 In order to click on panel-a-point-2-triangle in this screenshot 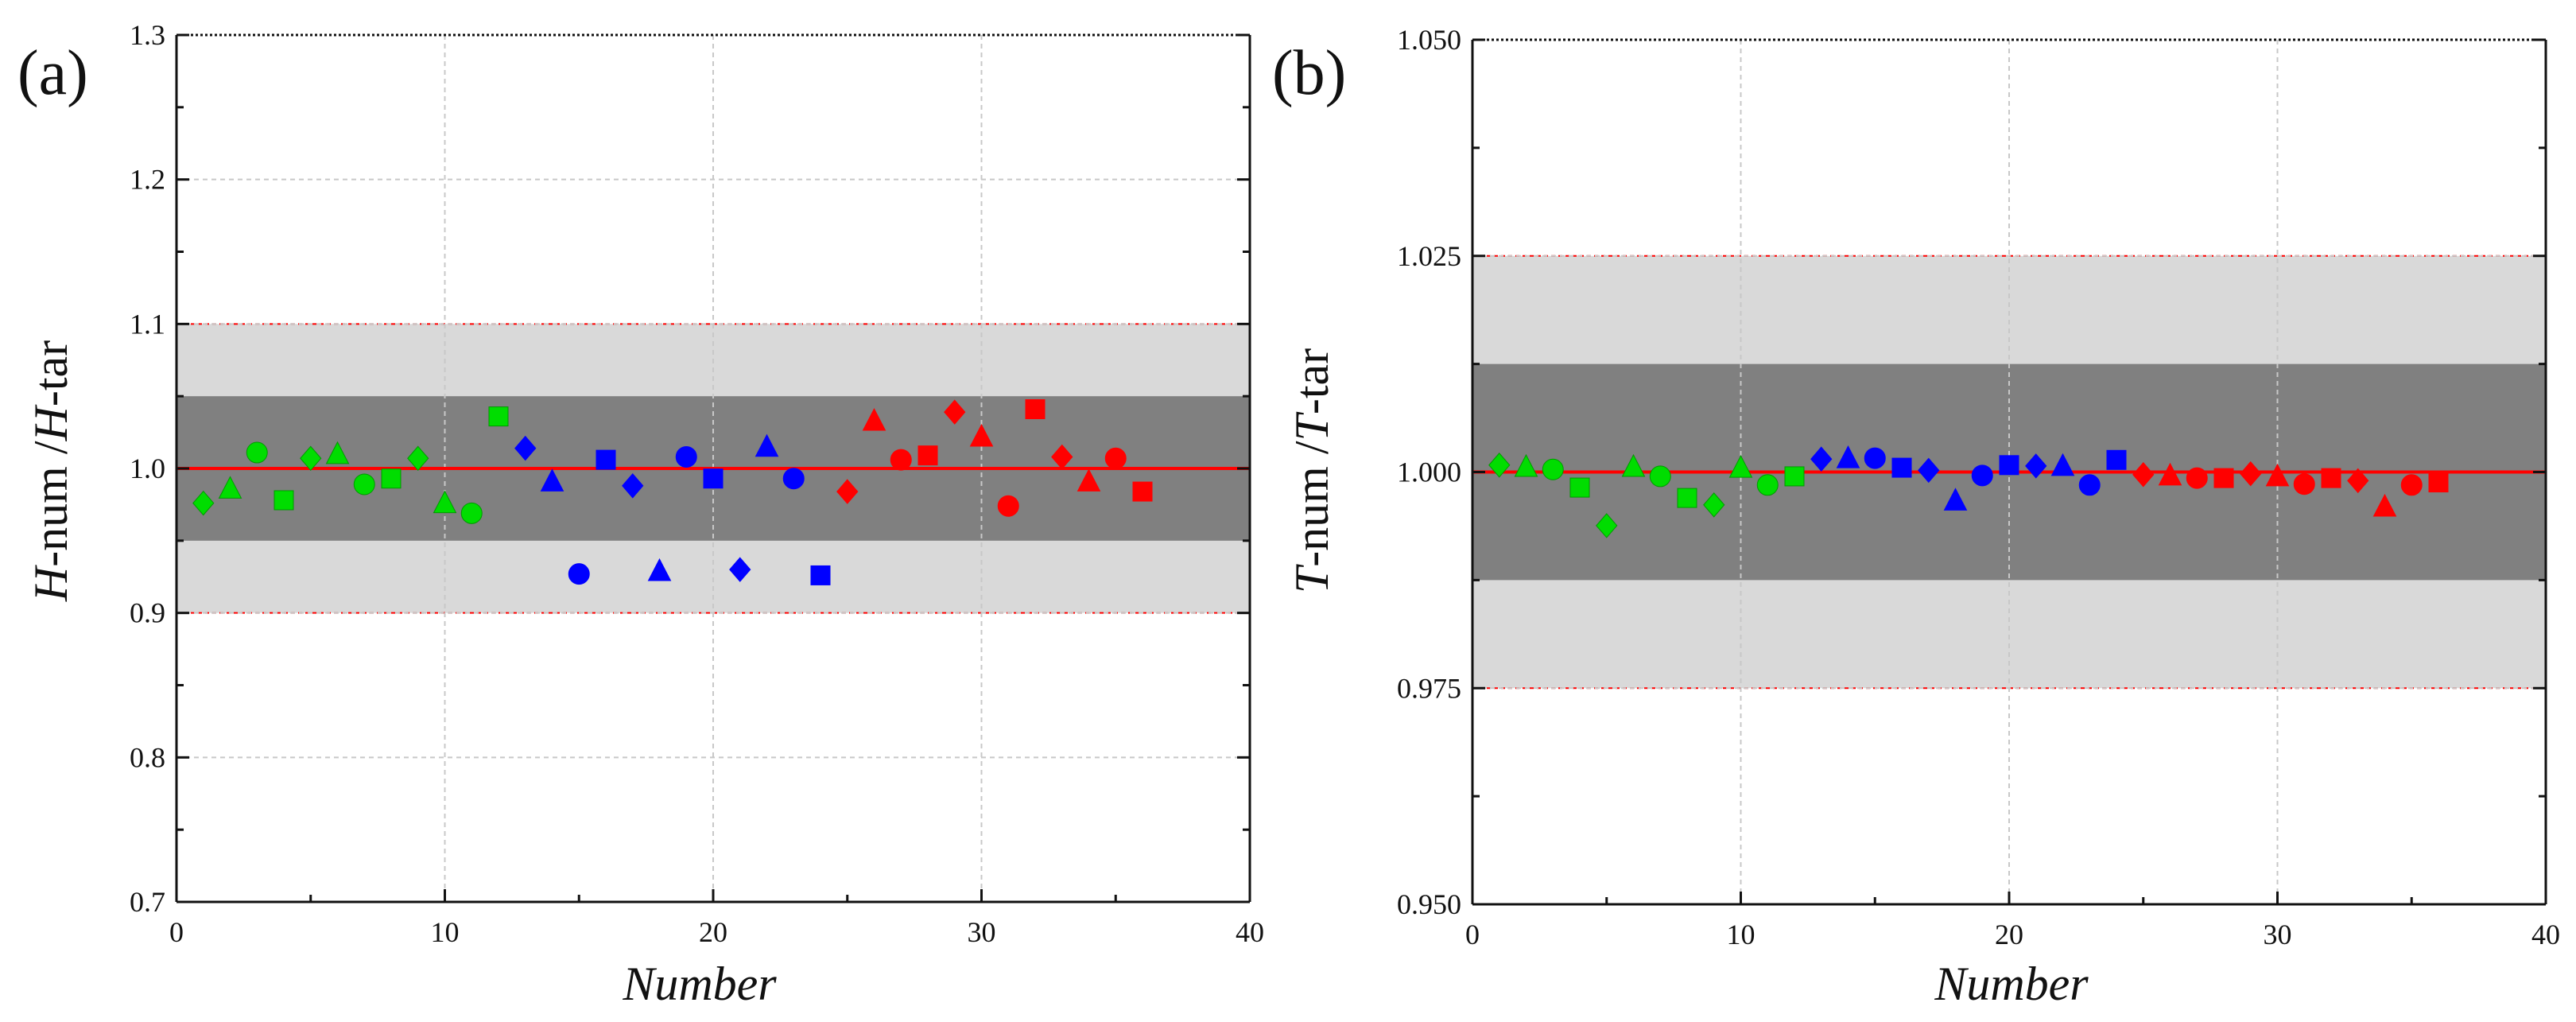, I will do `click(230, 487)`.